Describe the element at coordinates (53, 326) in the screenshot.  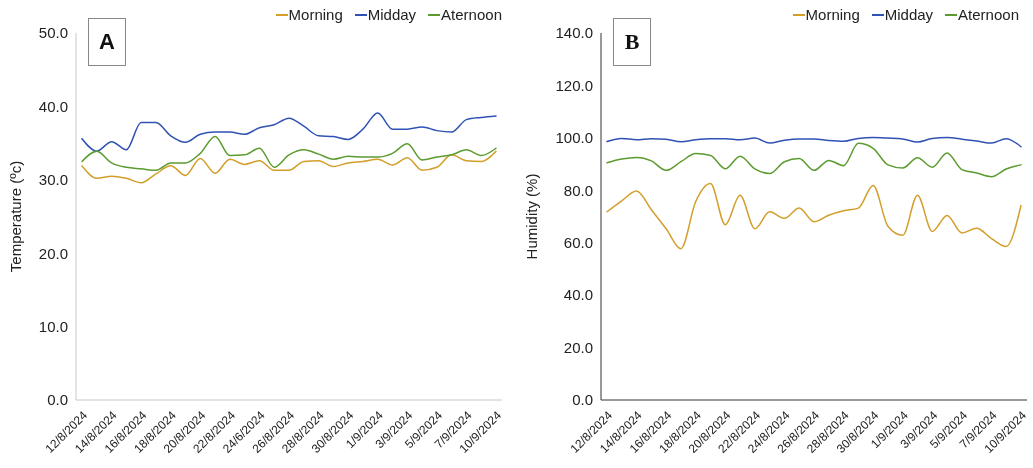
I see `y-tick-label: 10.0` at that location.